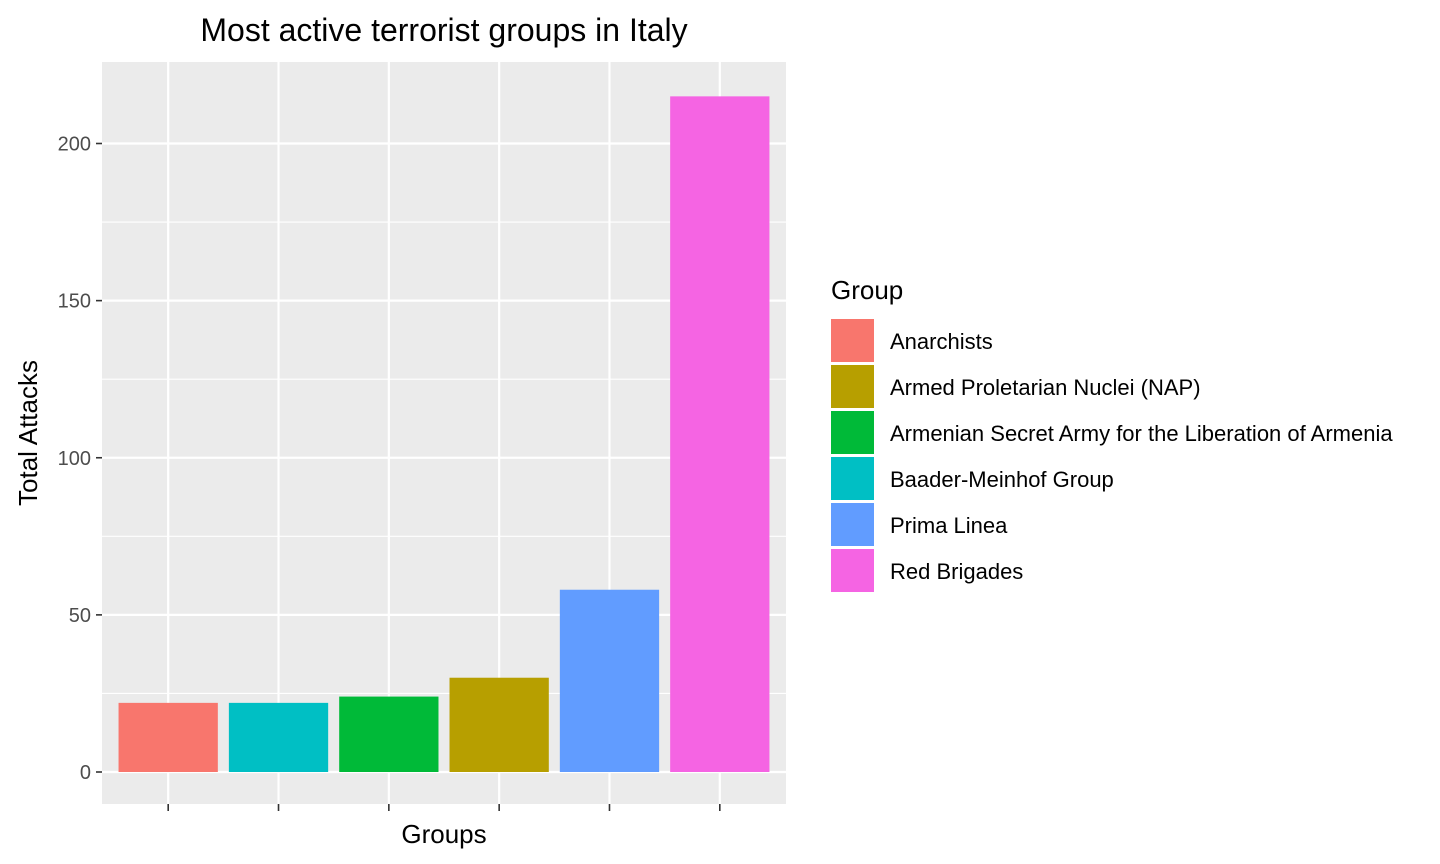 The height and width of the screenshot is (864, 1440). Describe the element at coordinates (949, 525) in the screenshot. I see `legend-label: Prima Linea` at that location.